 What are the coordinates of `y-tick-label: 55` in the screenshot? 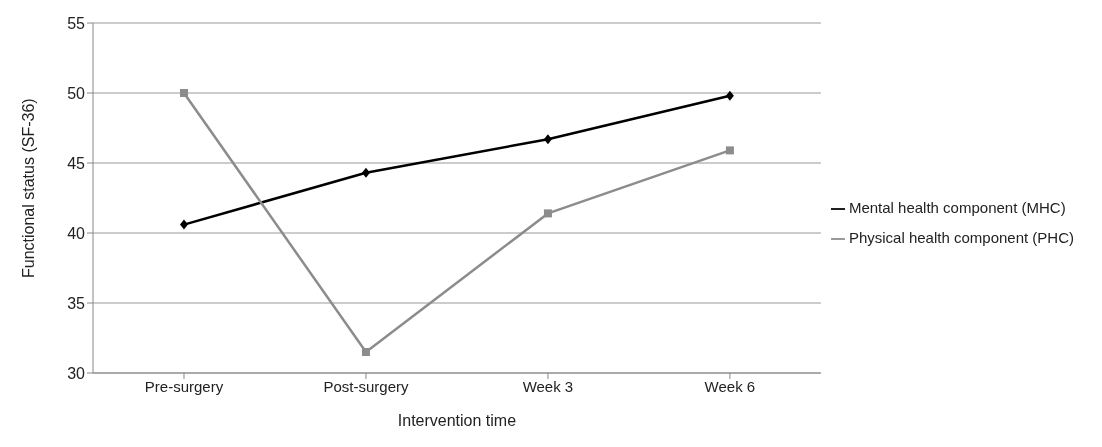 It's located at (76, 23).